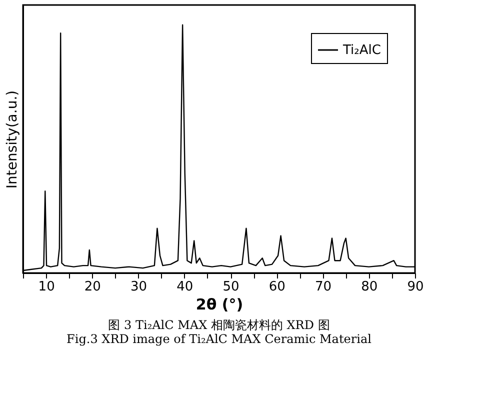  What do you see at coordinates (12, 139) in the screenshot?
I see `y-axis-title: Intensity(a.u.)` at bounding box center [12, 139].